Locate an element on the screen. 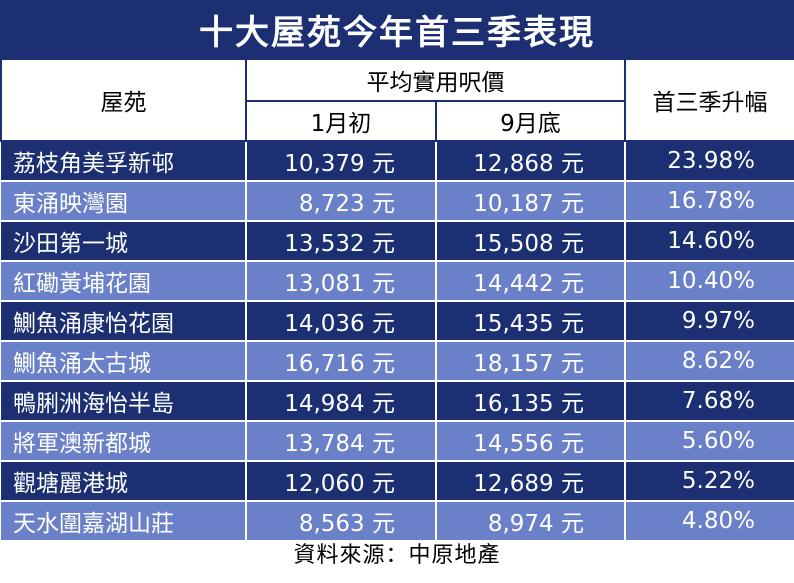  table-row: 天水圍嘉湖山莊 8,563 元 8,974 元 4.80% is located at coordinates (397, 521).